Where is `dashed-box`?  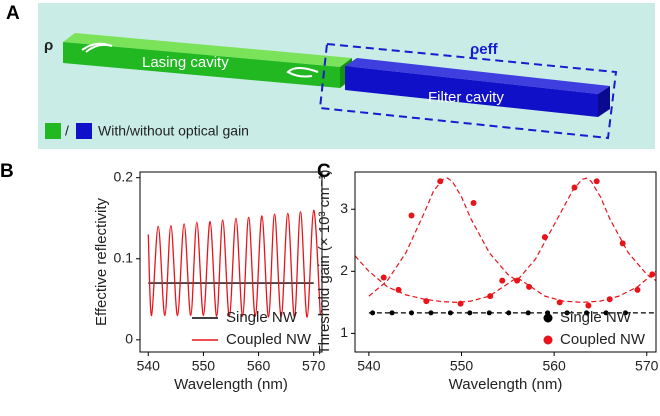
dashed-box is located at coordinates (468, 91).